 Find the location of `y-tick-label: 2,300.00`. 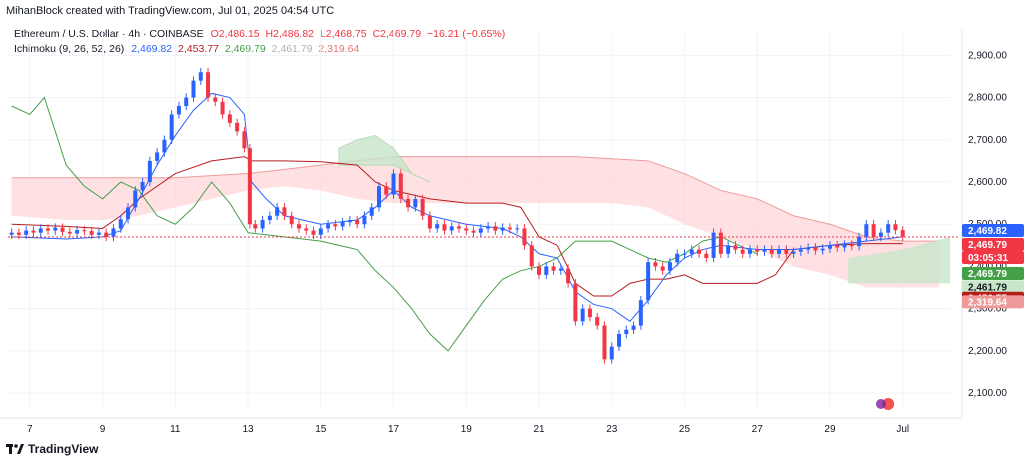

y-tick-label: 2,300.00 is located at coordinates (987, 309).